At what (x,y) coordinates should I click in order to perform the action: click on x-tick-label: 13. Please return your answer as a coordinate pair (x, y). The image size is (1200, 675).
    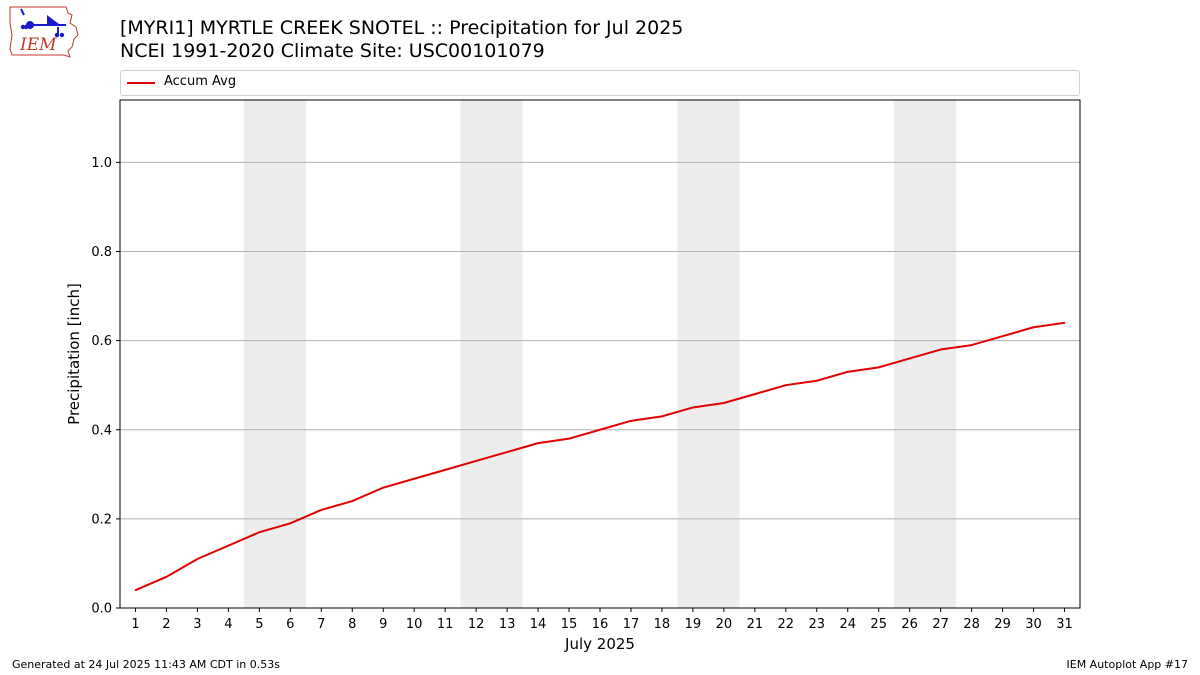
    Looking at the image, I should click on (507, 624).